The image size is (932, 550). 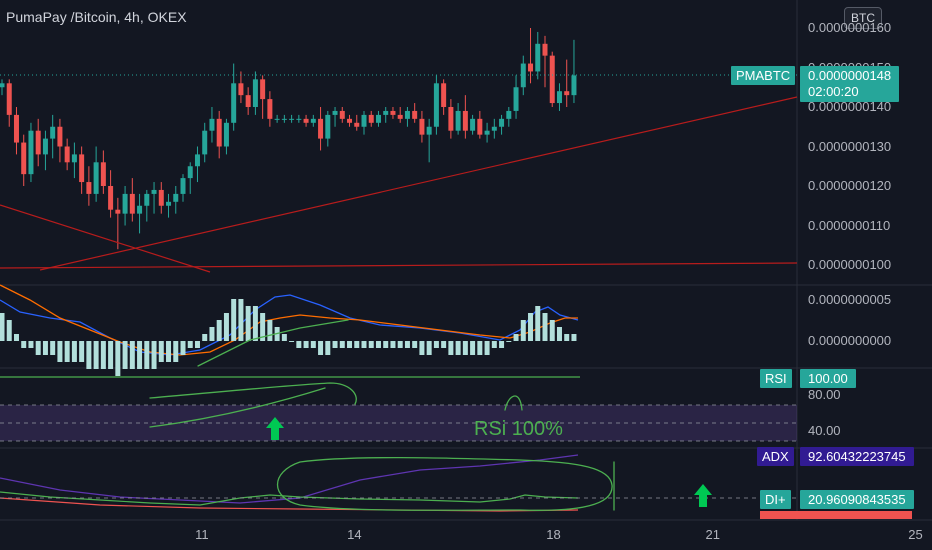 What do you see at coordinates (105, 238) in the screenshot?
I see `resistance-trendline` at bounding box center [105, 238].